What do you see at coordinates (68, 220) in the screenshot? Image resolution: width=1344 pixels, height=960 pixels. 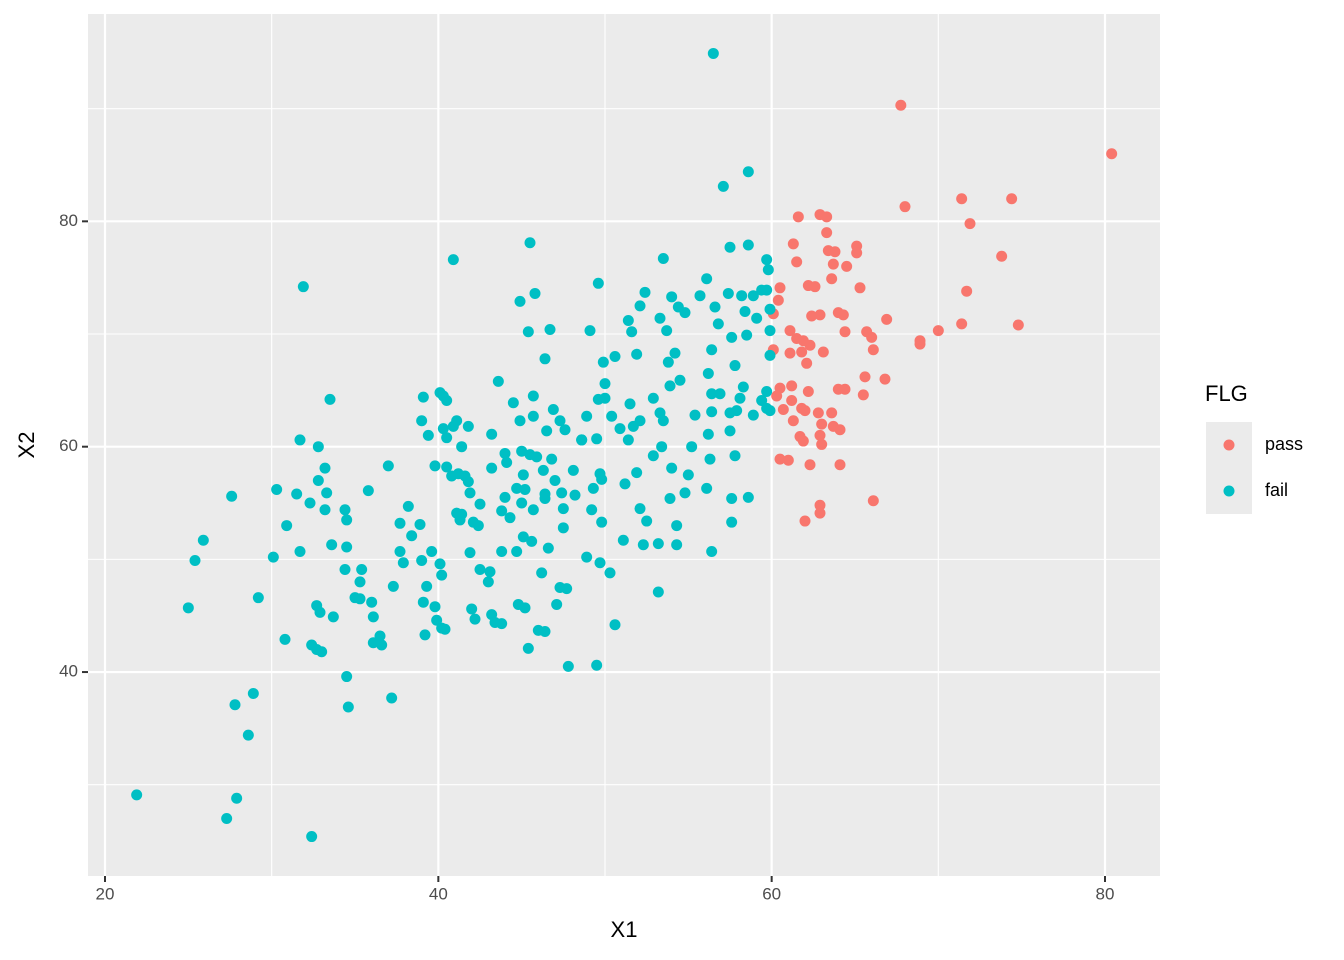 I see `y-tick-label: 80` at bounding box center [68, 220].